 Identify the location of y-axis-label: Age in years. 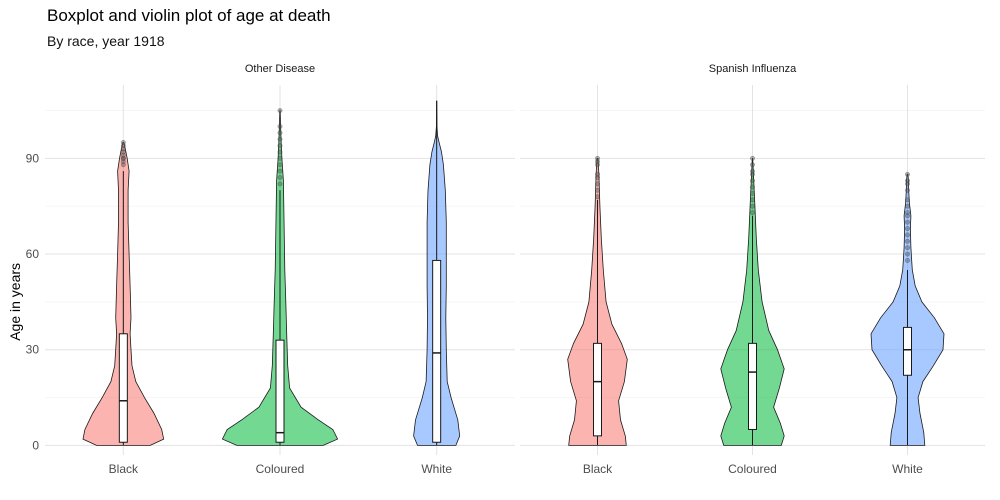
(15, 302).